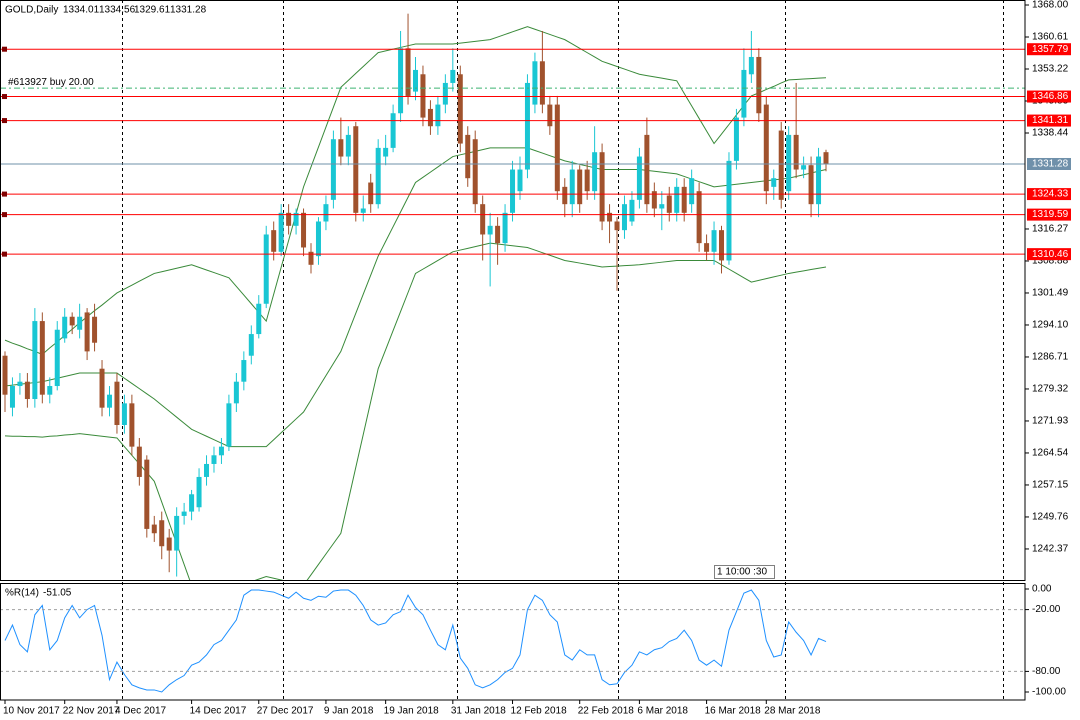 This screenshot has height=720, width=1080. What do you see at coordinates (1050, 517) in the screenshot?
I see `y-tick-label: 1249.76` at bounding box center [1050, 517].